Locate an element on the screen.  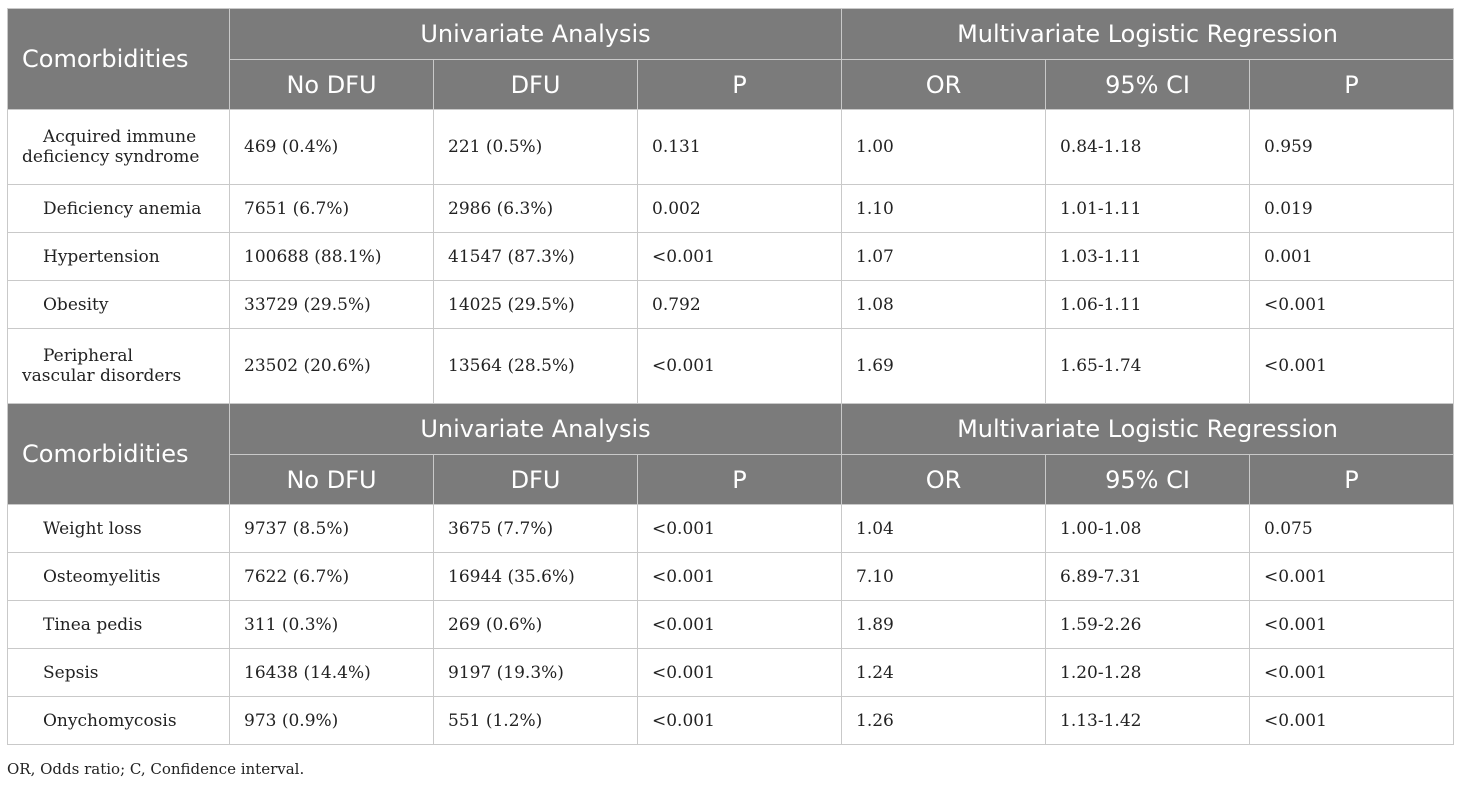
row-label-text: Weight loss is located at coordinates (92, 528).